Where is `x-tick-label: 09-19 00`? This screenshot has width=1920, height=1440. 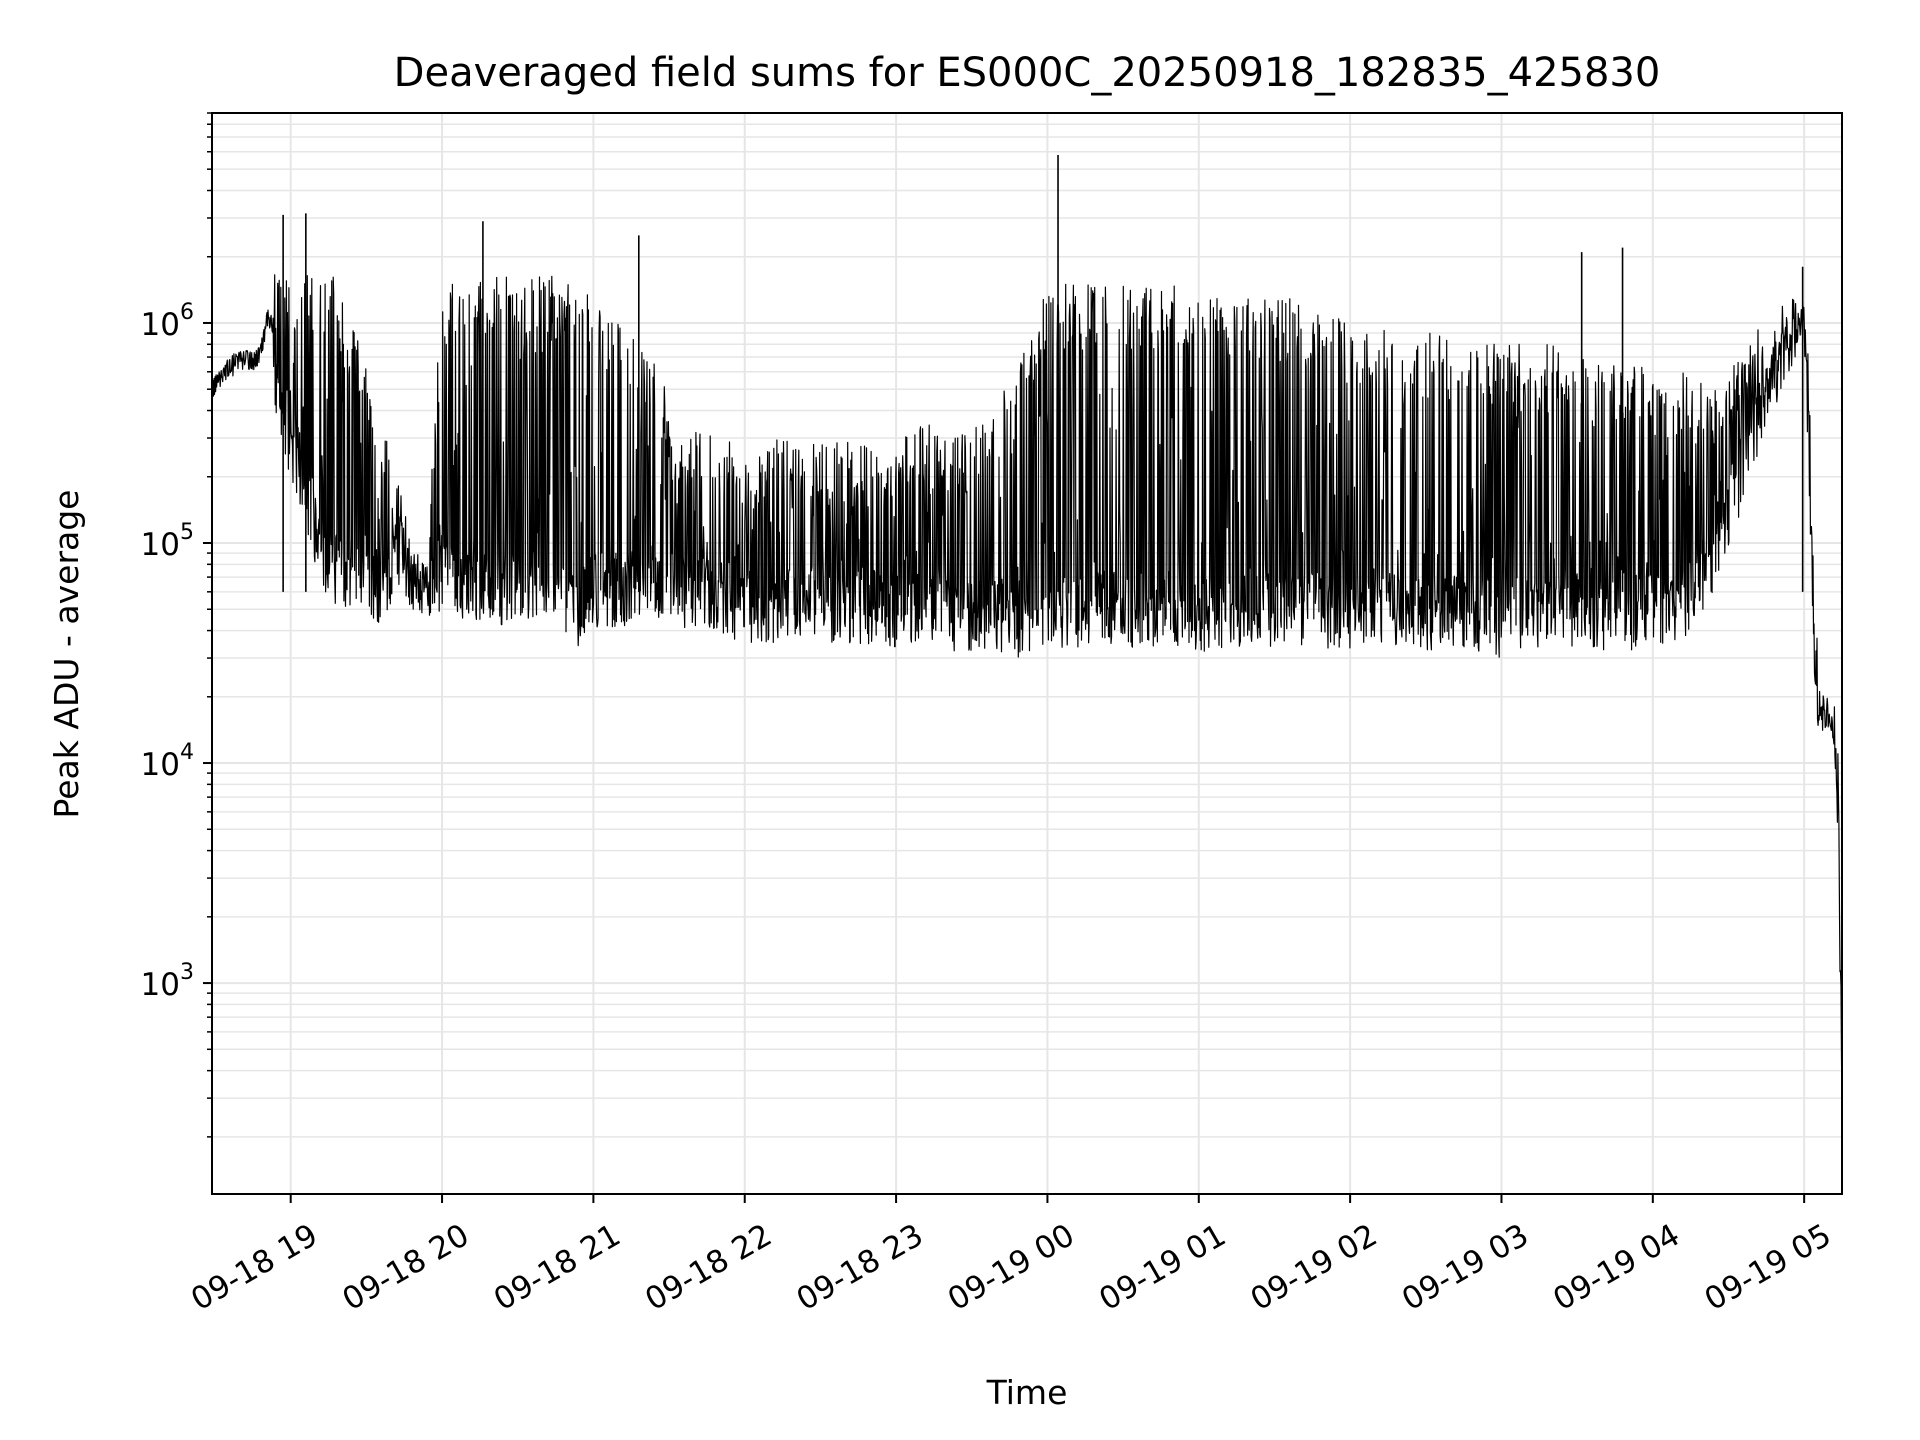
x-tick-label: 09-19 00 is located at coordinates (1011, 1267).